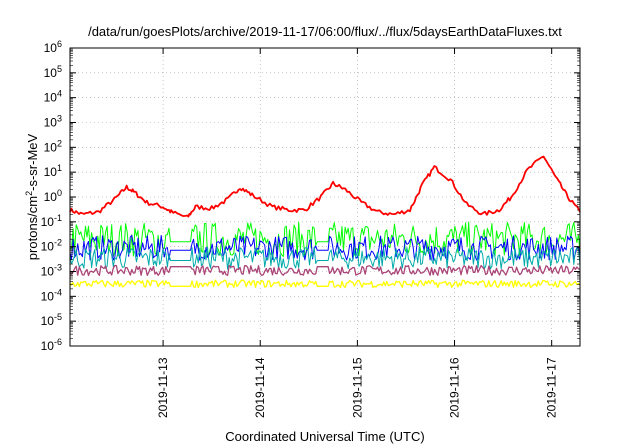 This screenshot has width=640, height=448. Describe the element at coordinates (53, 171) in the screenshot. I see `y-tick-label: 10¹` at that location.